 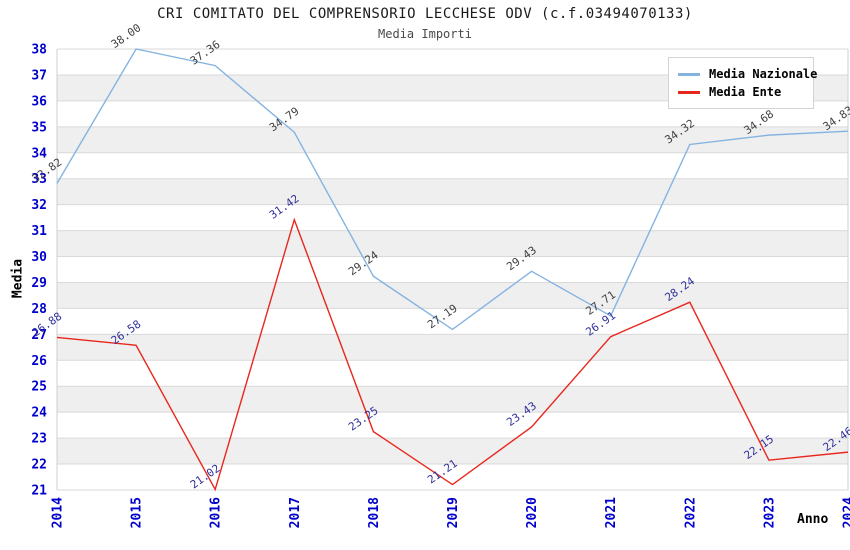 What do you see at coordinates (137, 512) in the screenshot?
I see `x-tick-label: 2015` at bounding box center [137, 512].